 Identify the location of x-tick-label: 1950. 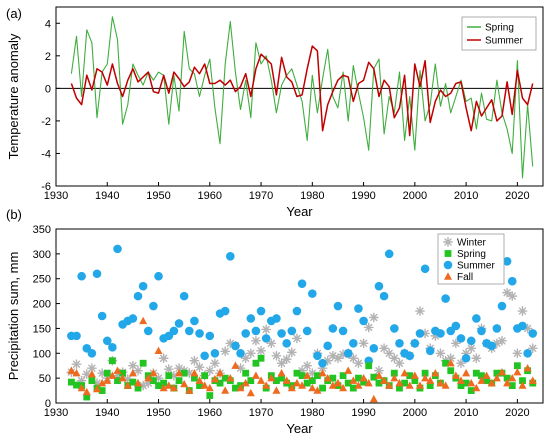
(158, 196).